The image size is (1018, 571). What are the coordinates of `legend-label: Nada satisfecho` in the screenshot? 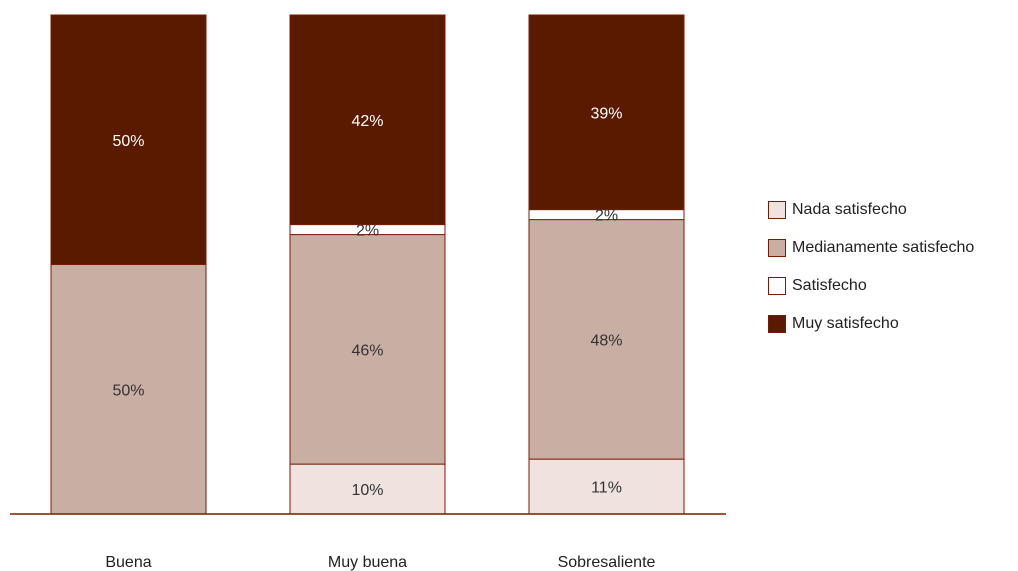 It's located at (849, 209).